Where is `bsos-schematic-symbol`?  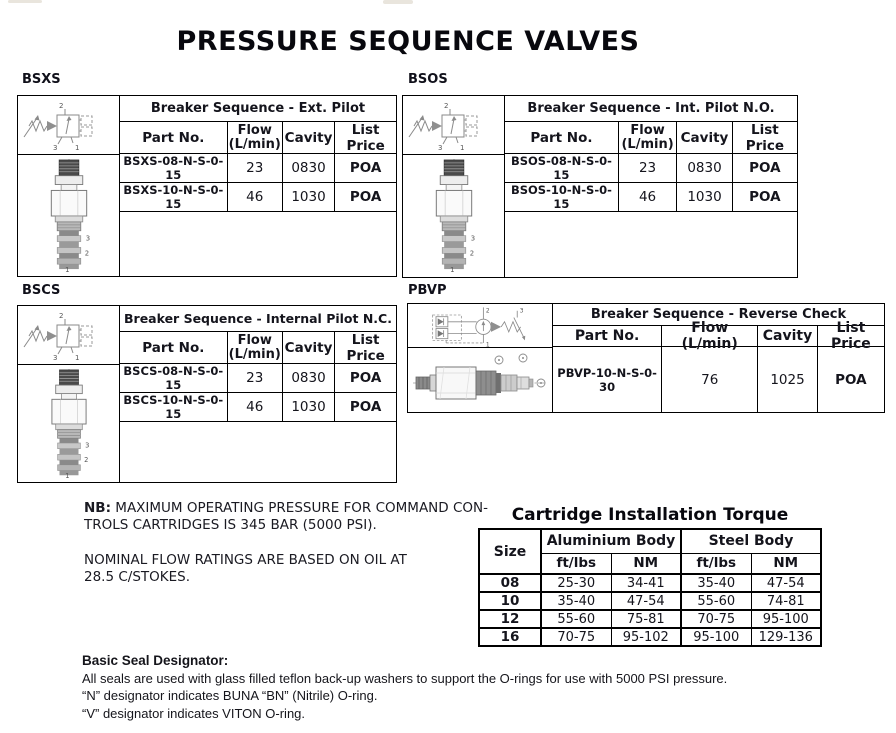 bsos-schematic-symbol is located at coordinates (453, 125).